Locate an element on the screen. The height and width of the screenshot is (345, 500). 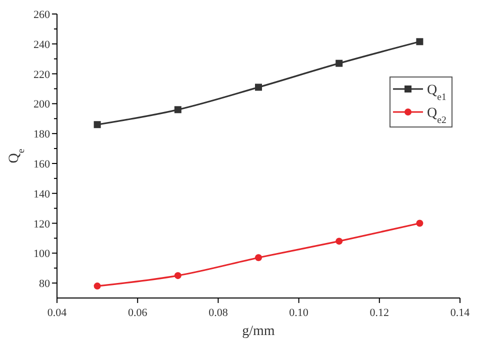
legend-label: Q$_{e1}$ is located at coordinates (436, 92).